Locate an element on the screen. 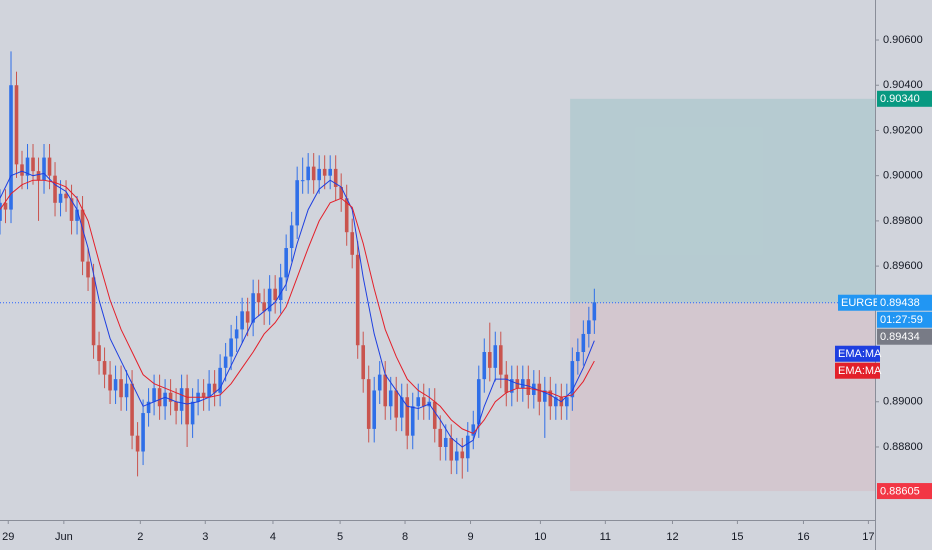 Image resolution: width=932 pixels, height=550 pixels. stop-label: 0.88605 is located at coordinates (900, 491).